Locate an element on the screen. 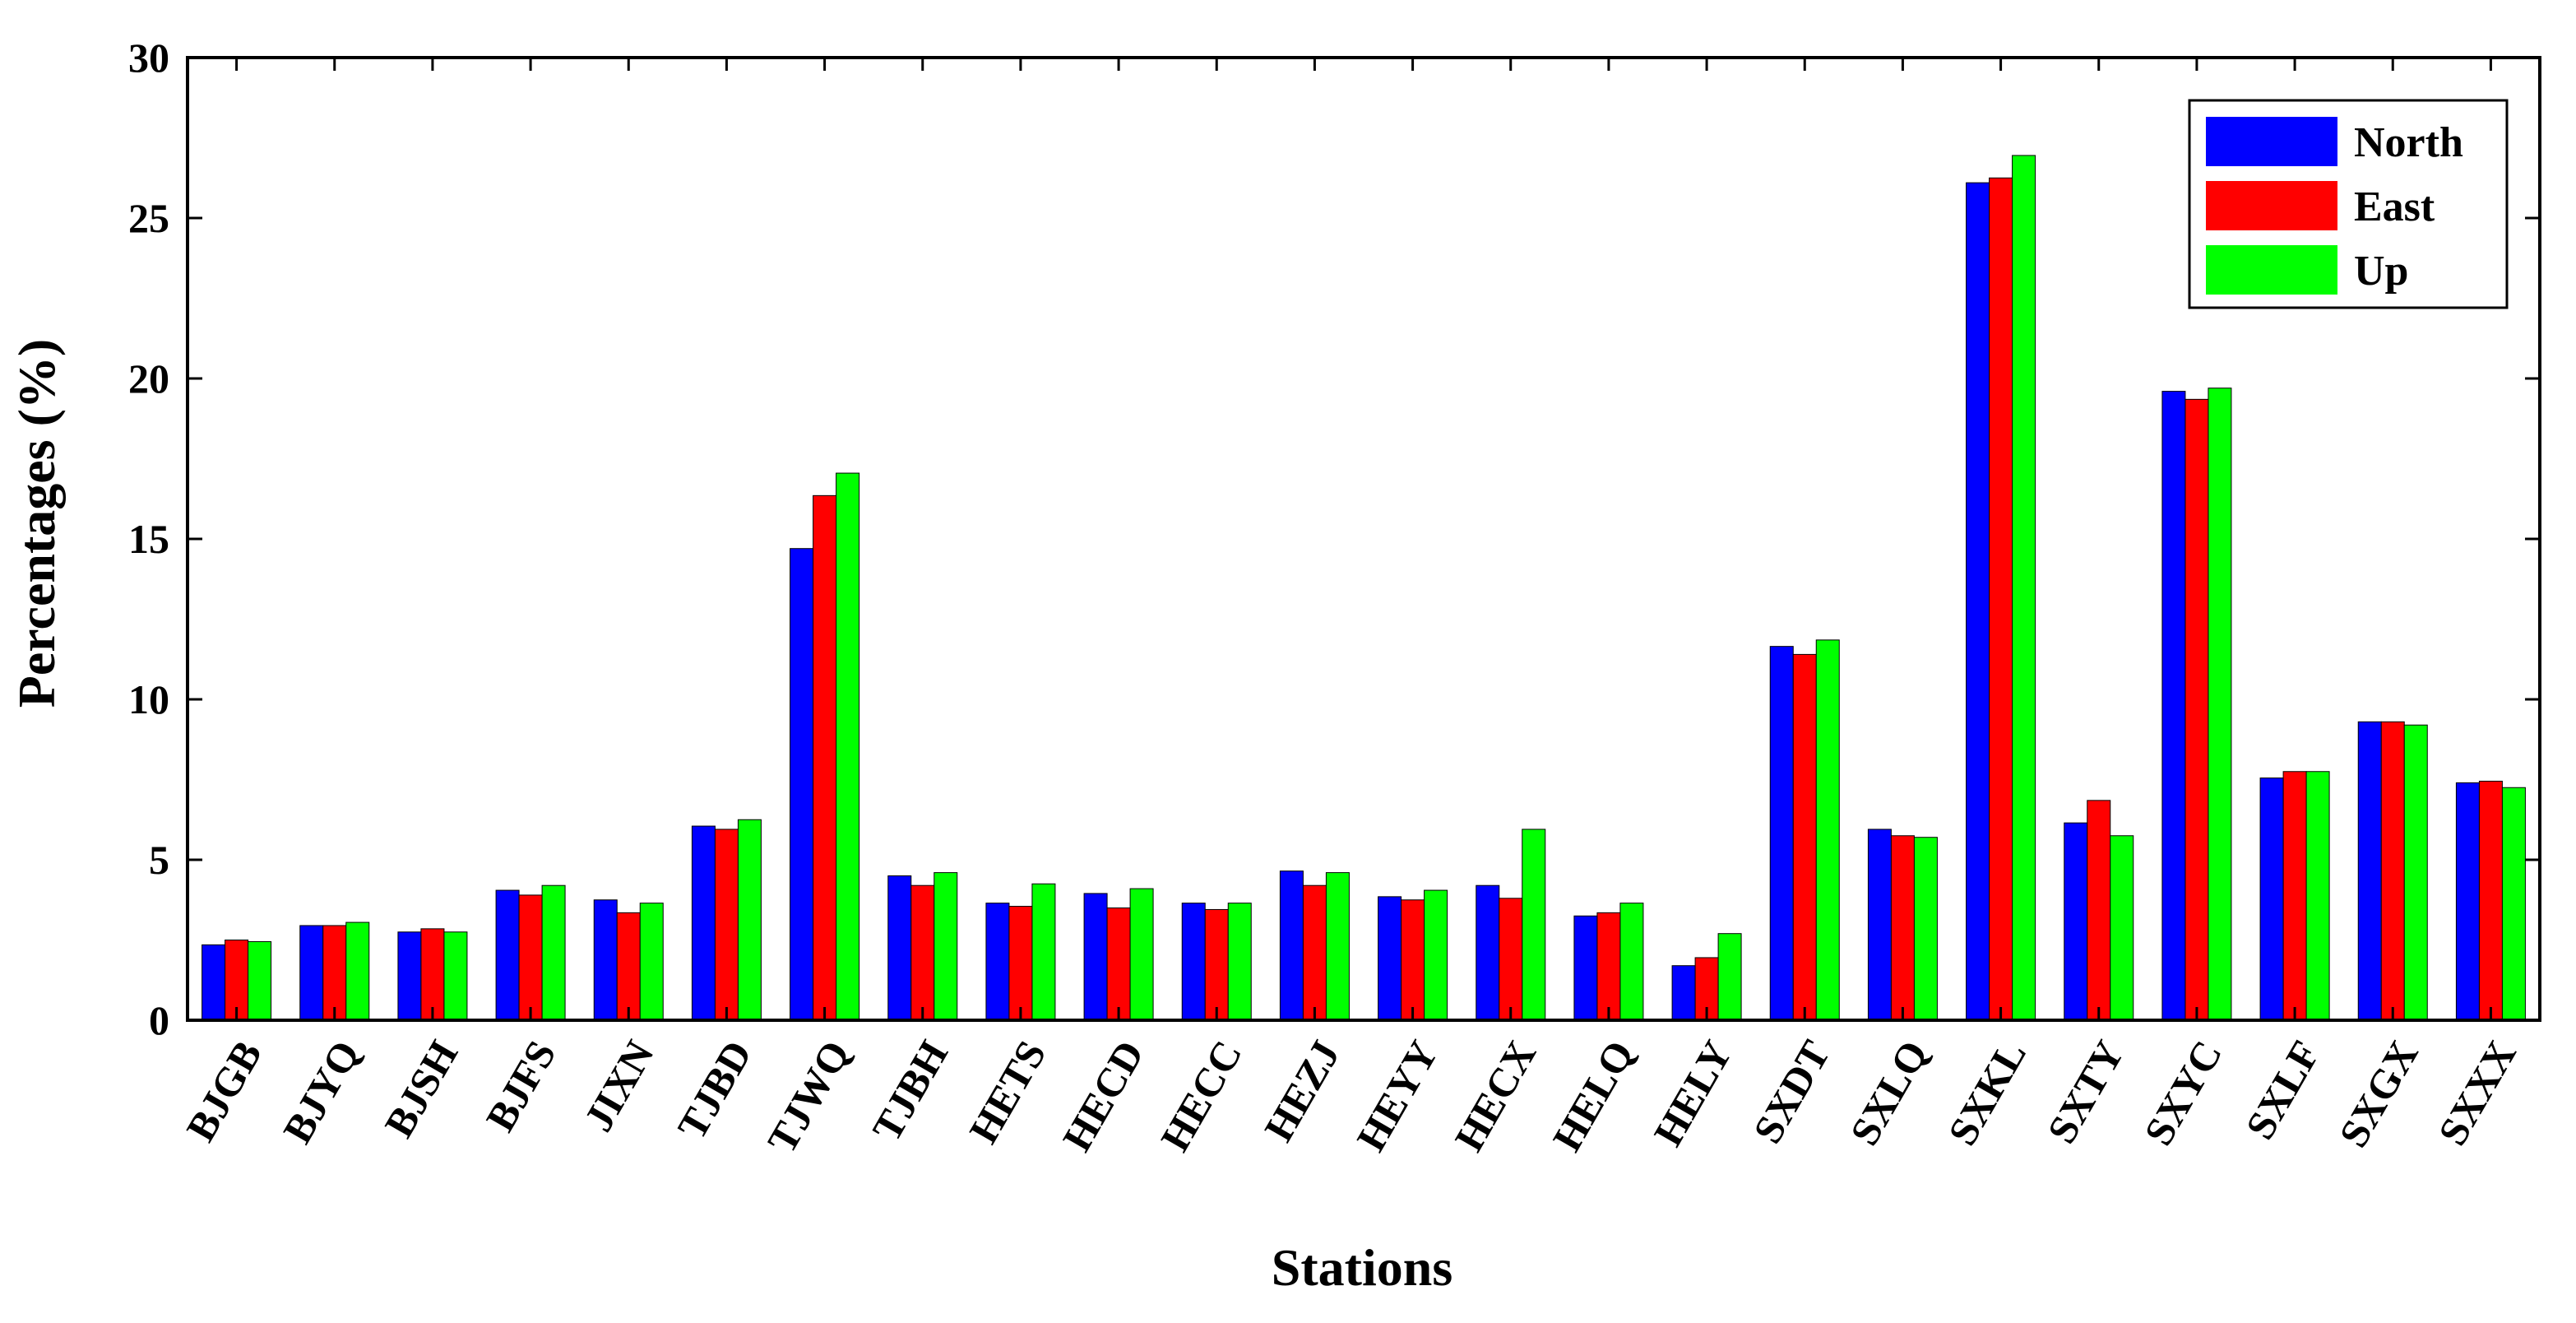  bar-up-jixn is located at coordinates (651, 962).